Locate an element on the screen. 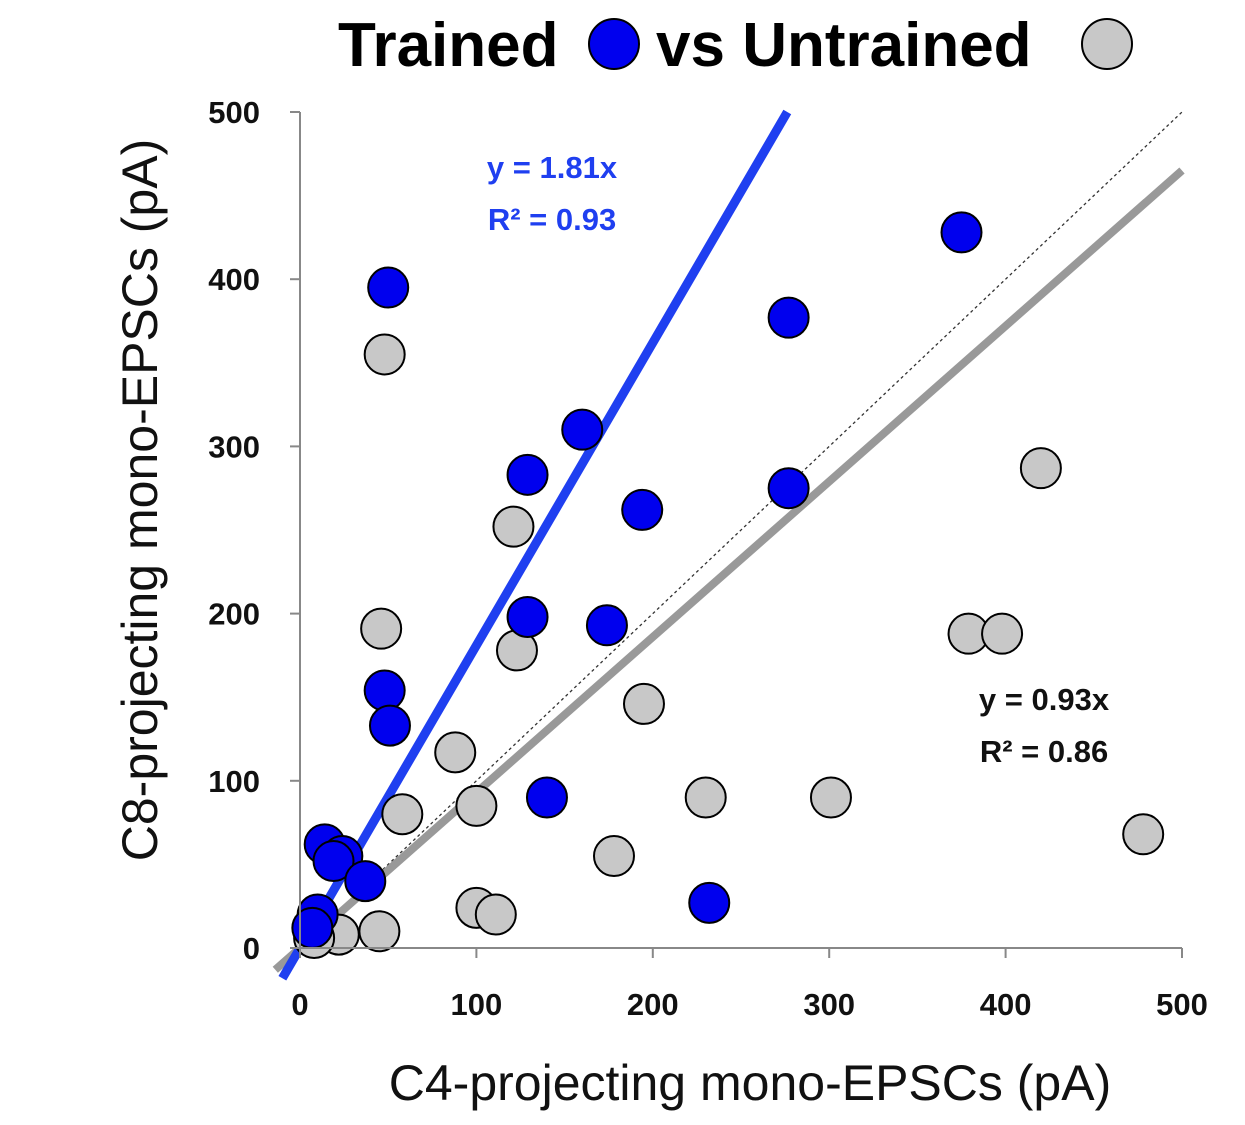 The width and height of the screenshot is (1245, 1125). x-tick-label: 500 is located at coordinates (1182, 1004).